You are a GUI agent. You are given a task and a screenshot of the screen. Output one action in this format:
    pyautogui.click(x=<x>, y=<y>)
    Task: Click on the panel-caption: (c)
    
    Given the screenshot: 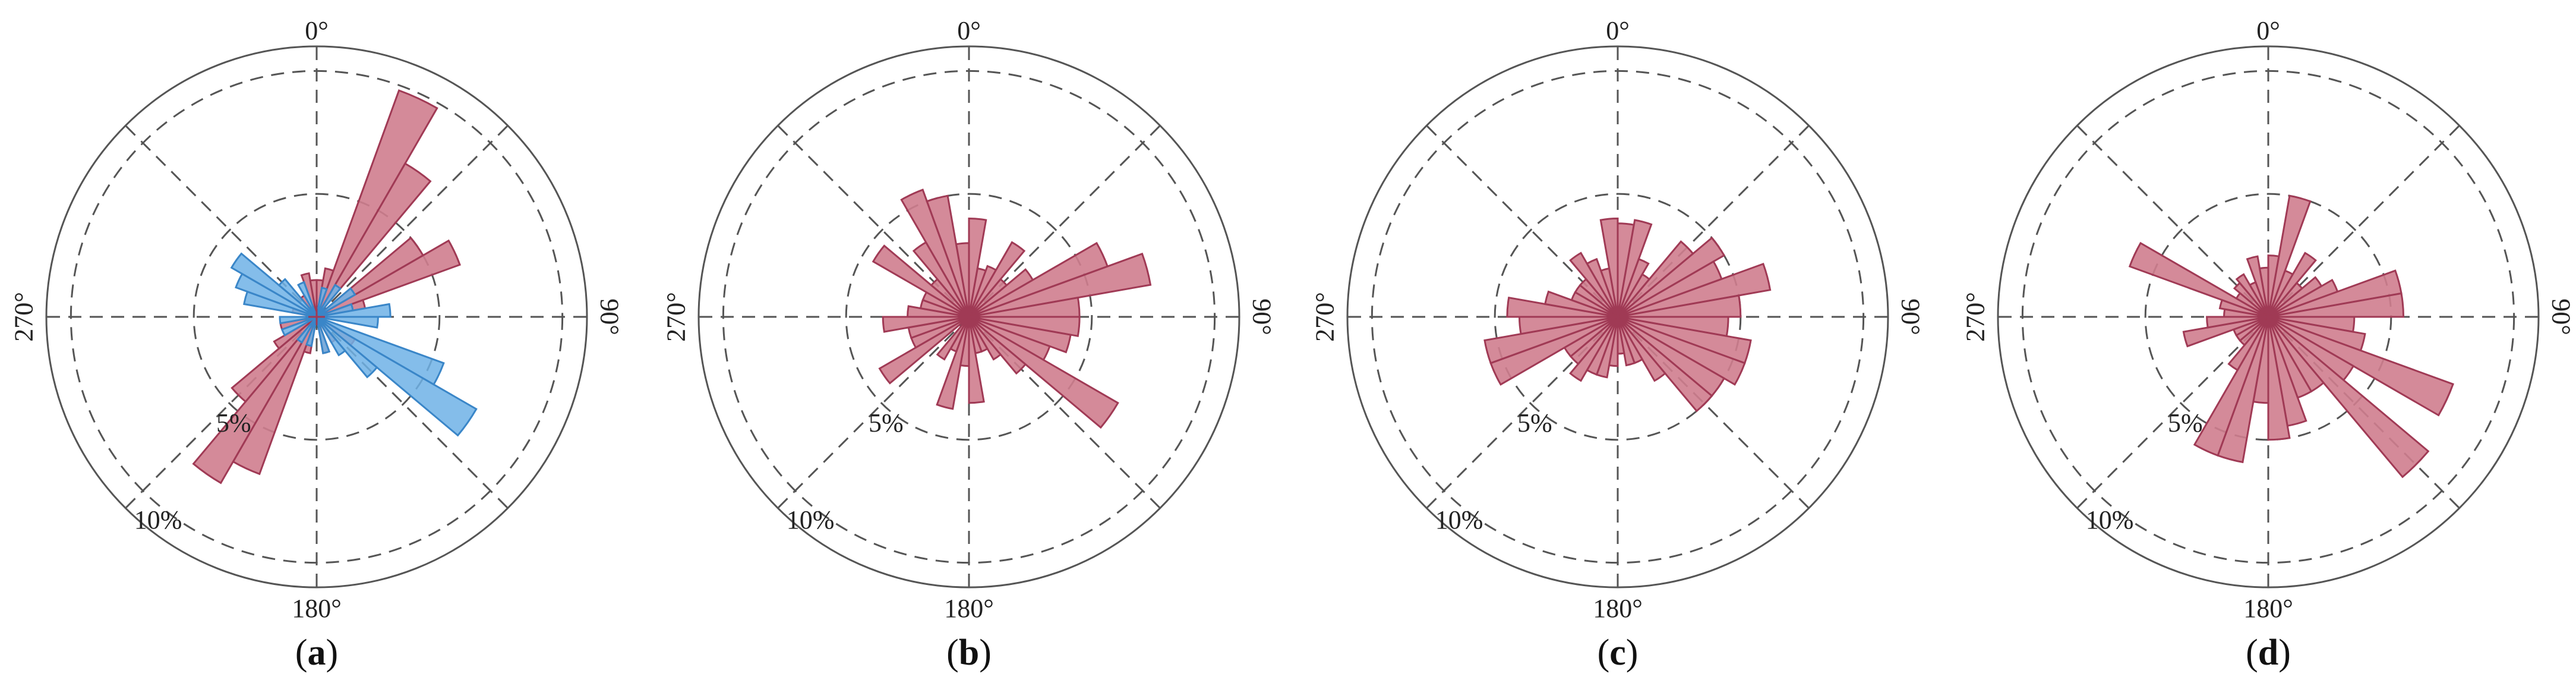 What is the action you would take?
    pyautogui.click(x=1618, y=653)
    